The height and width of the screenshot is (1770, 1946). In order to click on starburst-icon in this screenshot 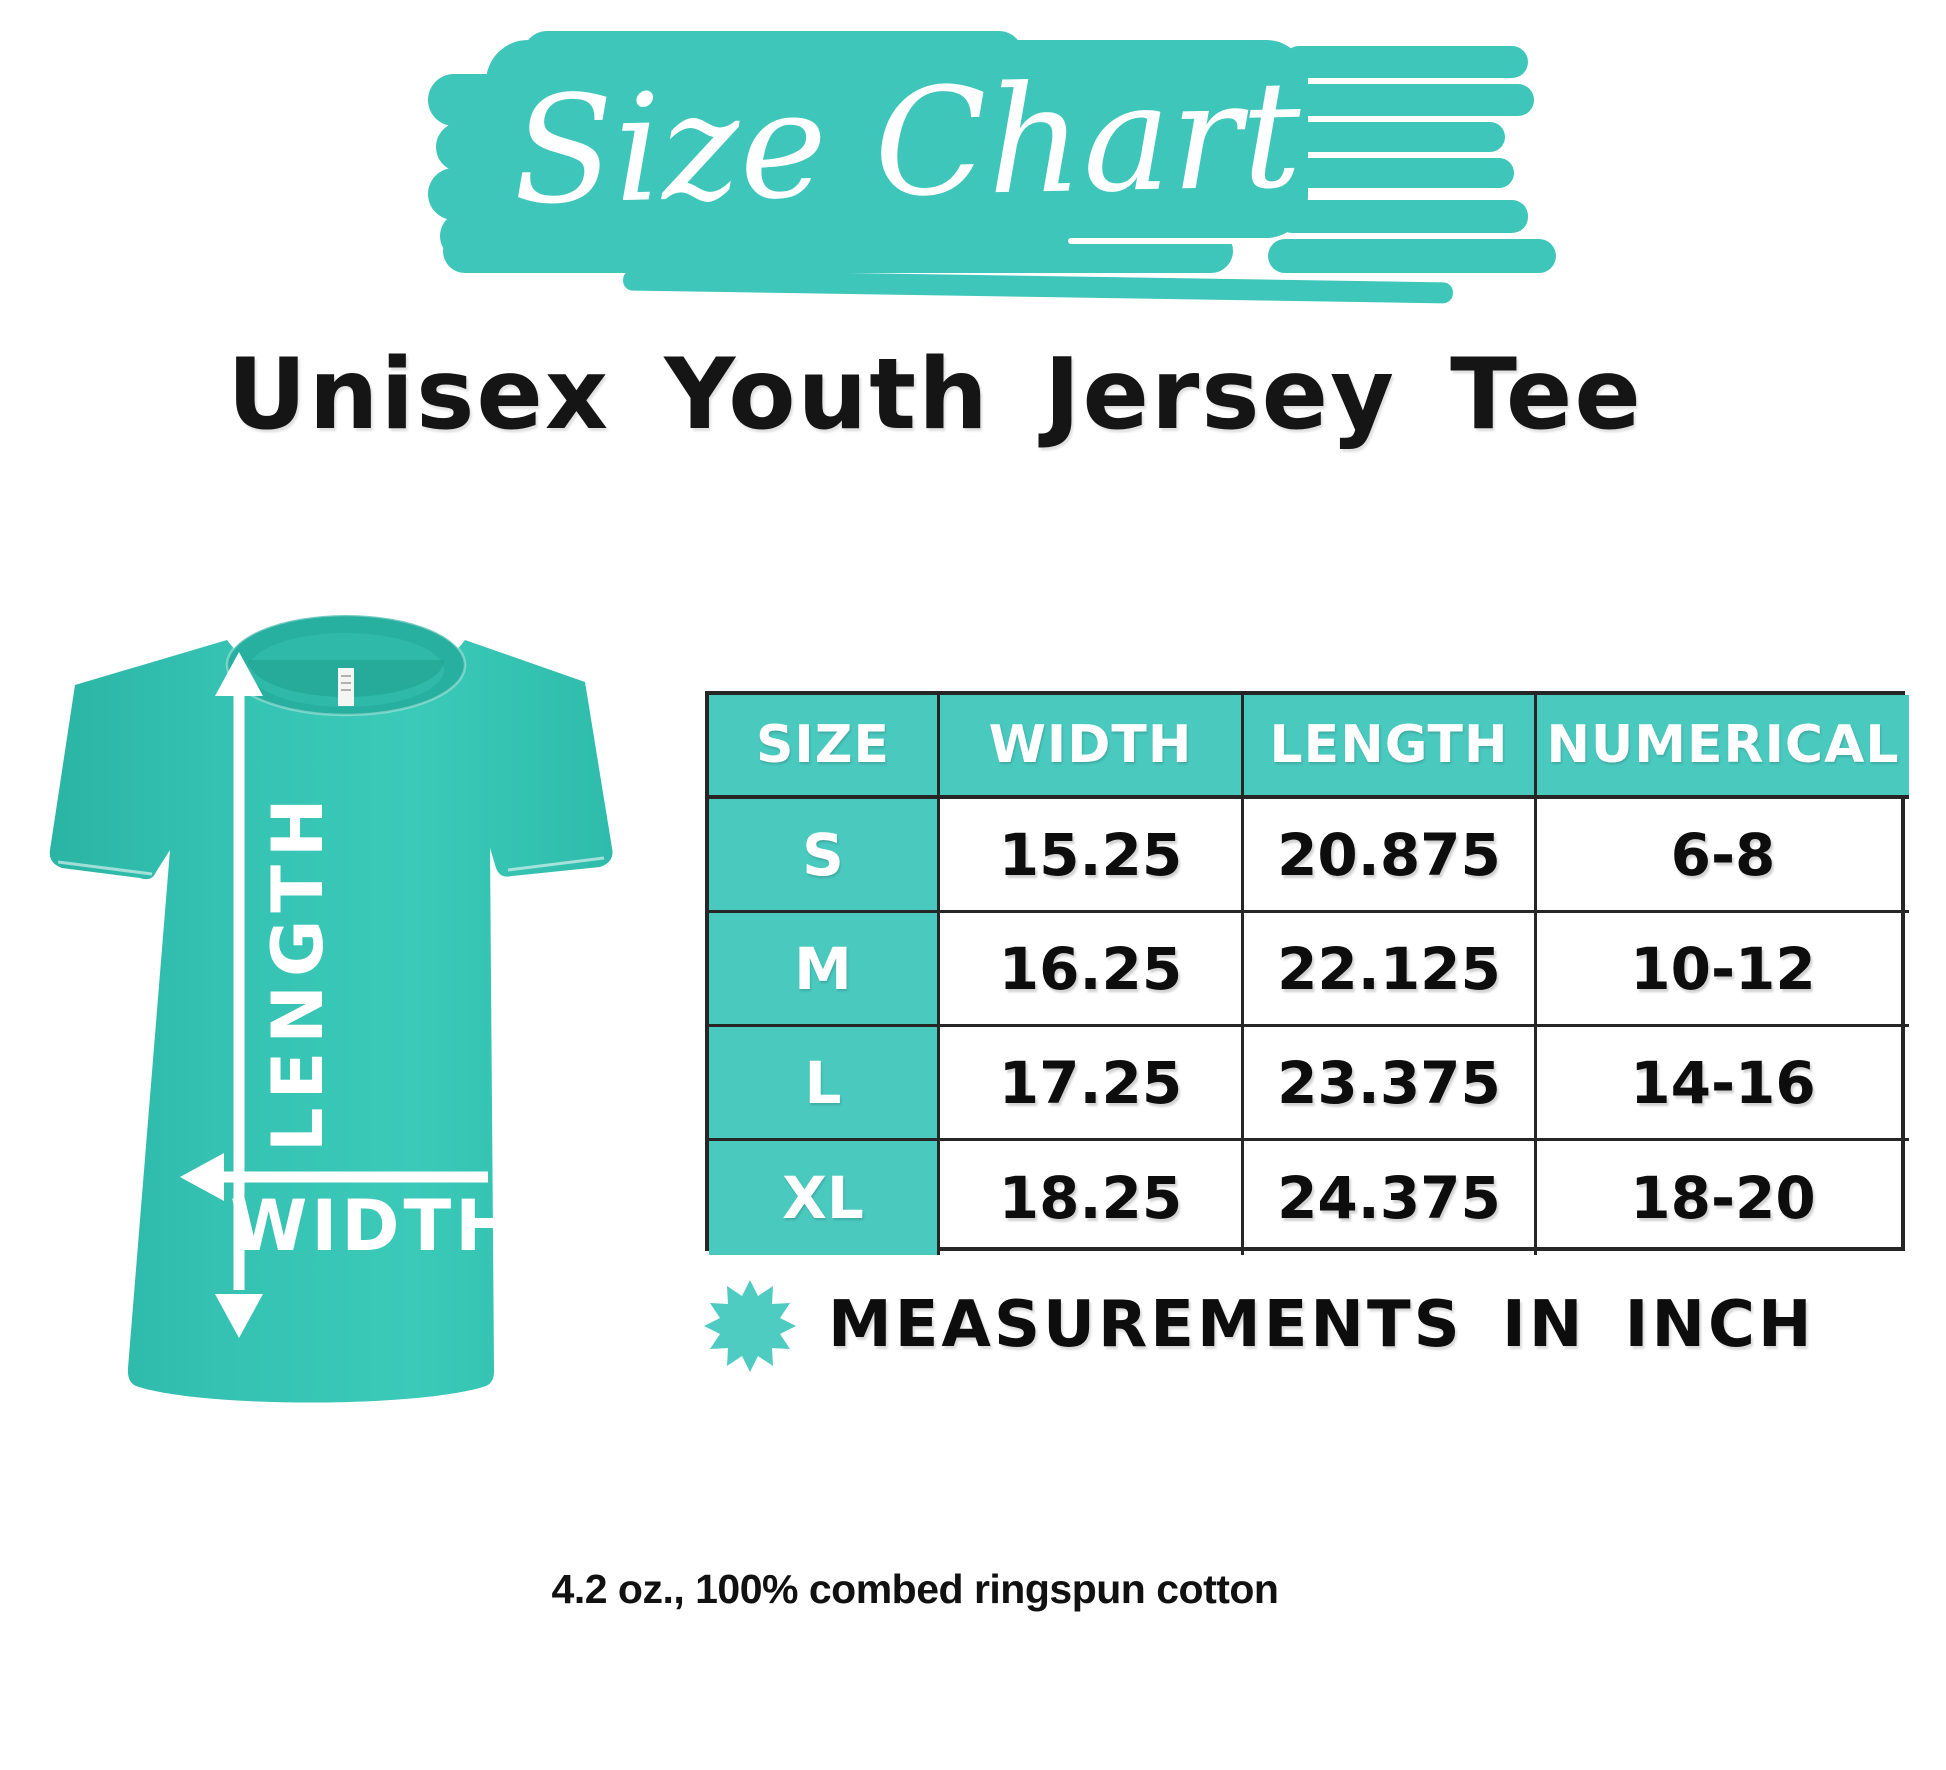, I will do `click(750, 1326)`.